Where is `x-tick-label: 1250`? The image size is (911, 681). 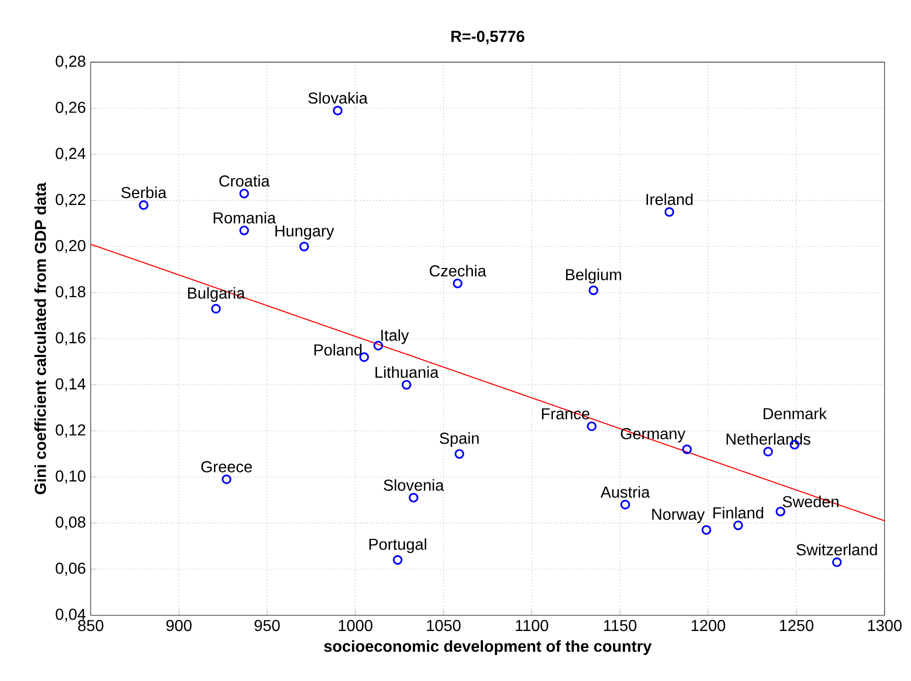
x-tick-label: 1250 is located at coordinates (797, 626).